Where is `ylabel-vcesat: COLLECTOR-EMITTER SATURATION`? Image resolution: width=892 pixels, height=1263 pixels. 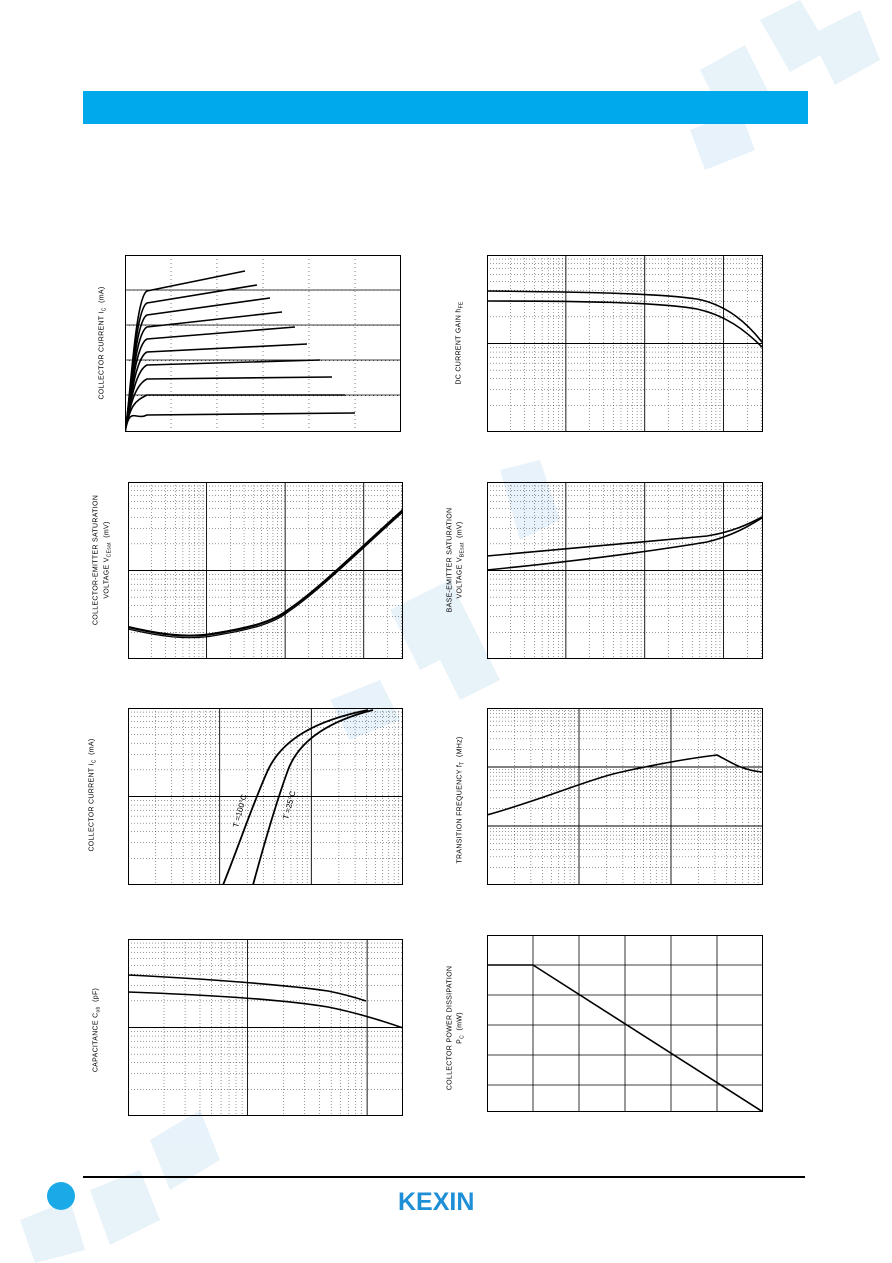 ylabel-vcesat: COLLECTOR-EMITTER SATURATION is located at coordinates (96, 560).